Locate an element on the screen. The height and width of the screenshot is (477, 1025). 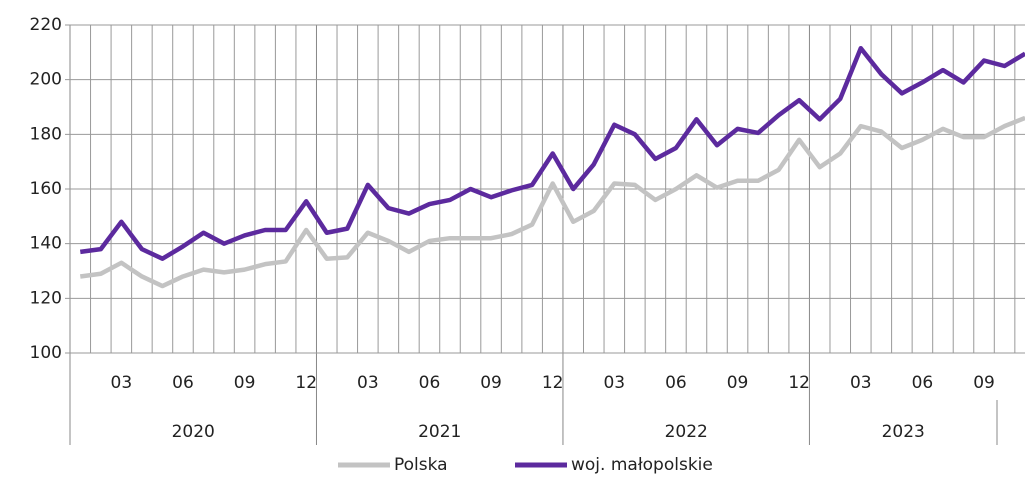
year-label: 2021 is located at coordinates (439, 432).